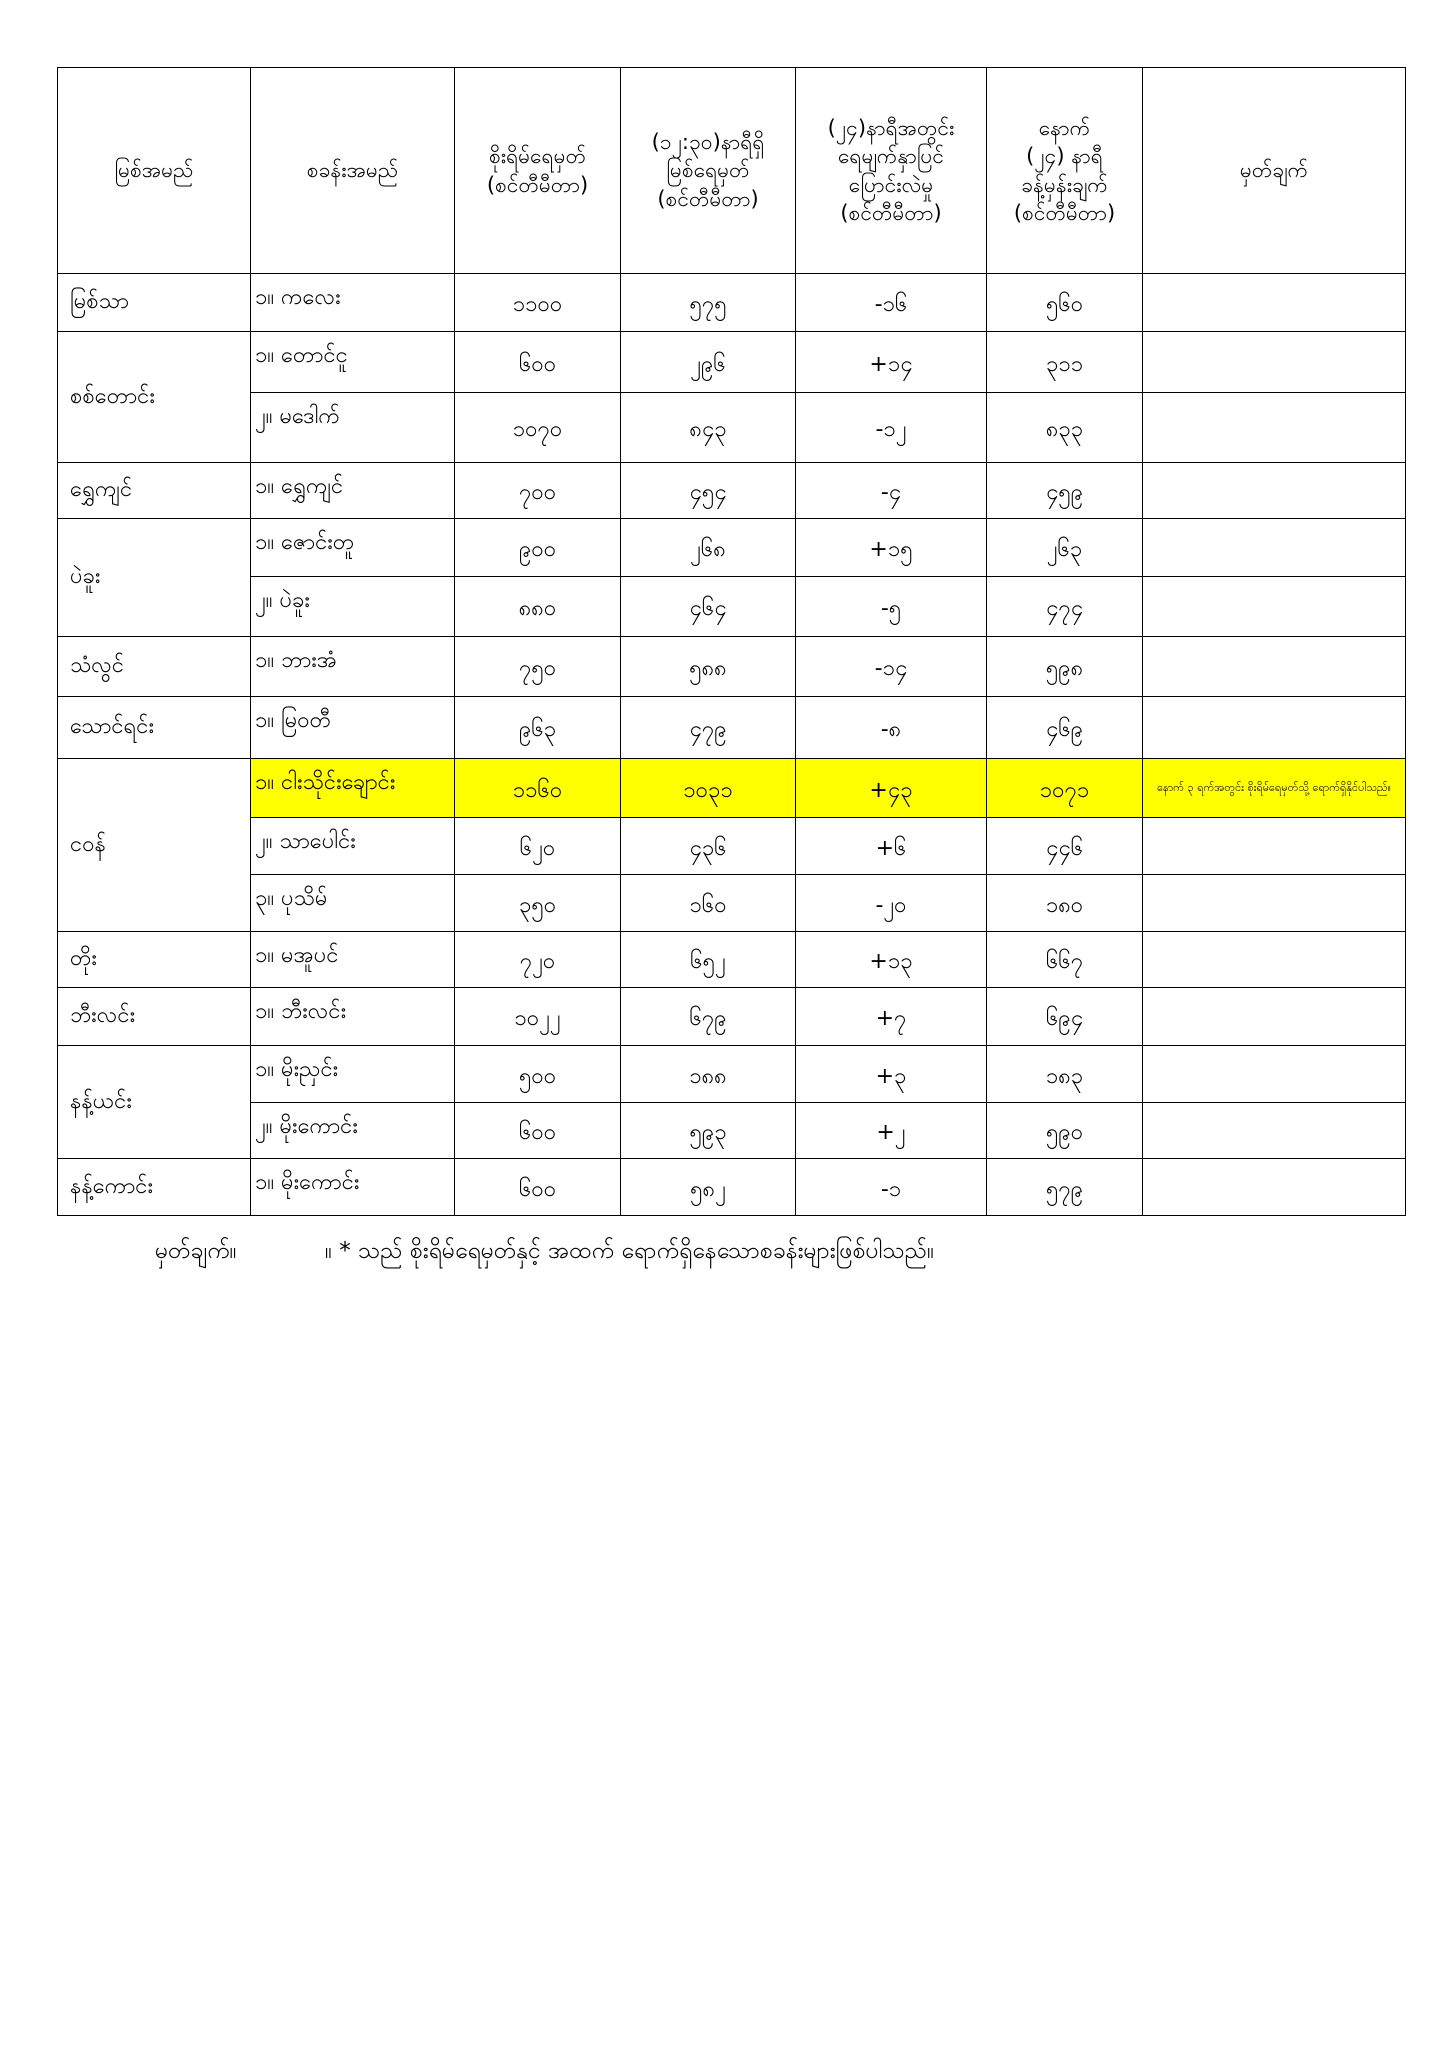  What do you see at coordinates (352, 846) in the screenshot?
I see `station-name: ၂။ သာပေါင်း` at bounding box center [352, 846].